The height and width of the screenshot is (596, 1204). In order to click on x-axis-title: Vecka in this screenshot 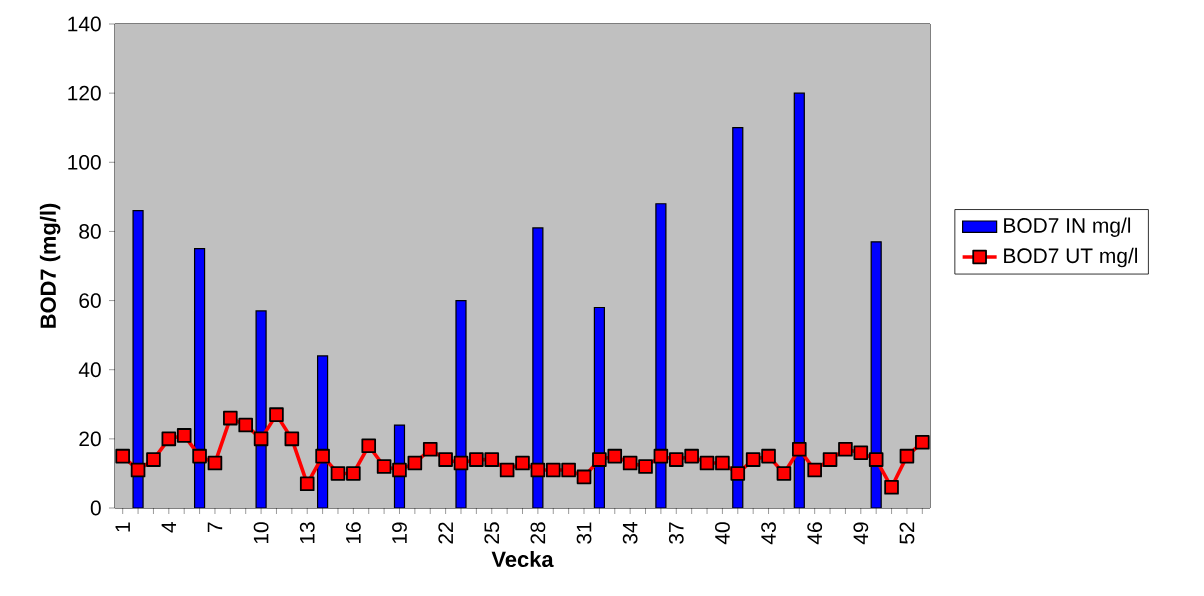, I will do `click(522, 559)`.